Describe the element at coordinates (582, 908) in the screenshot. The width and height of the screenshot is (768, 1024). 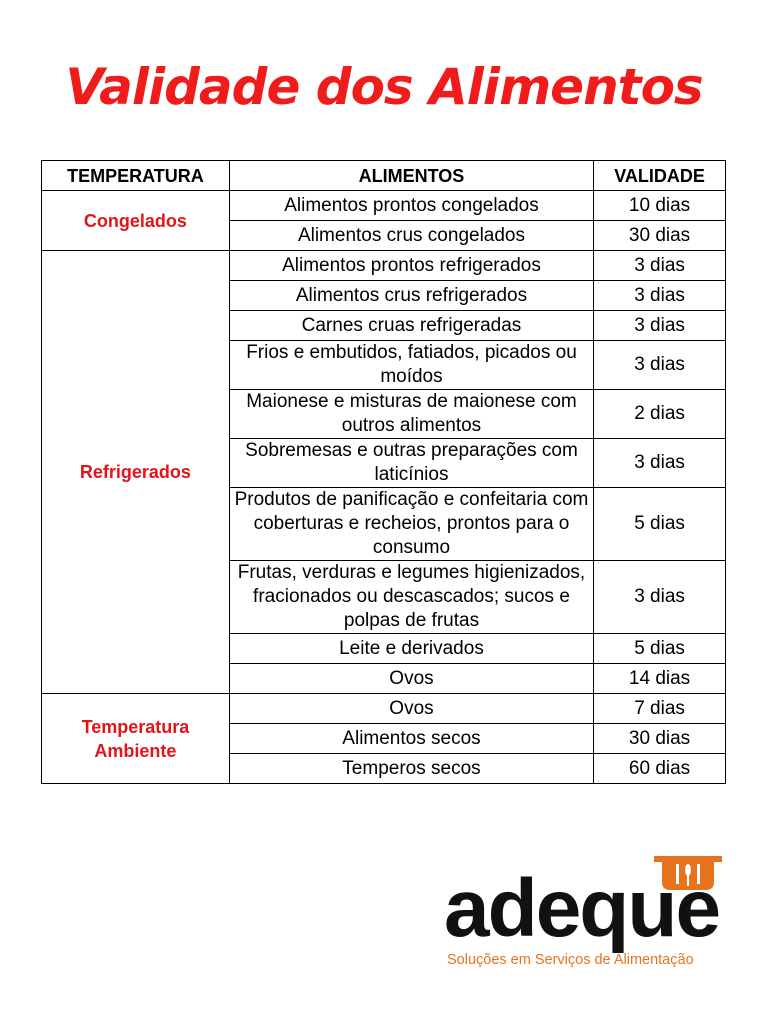
I see `logo-name: adeque` at that location.